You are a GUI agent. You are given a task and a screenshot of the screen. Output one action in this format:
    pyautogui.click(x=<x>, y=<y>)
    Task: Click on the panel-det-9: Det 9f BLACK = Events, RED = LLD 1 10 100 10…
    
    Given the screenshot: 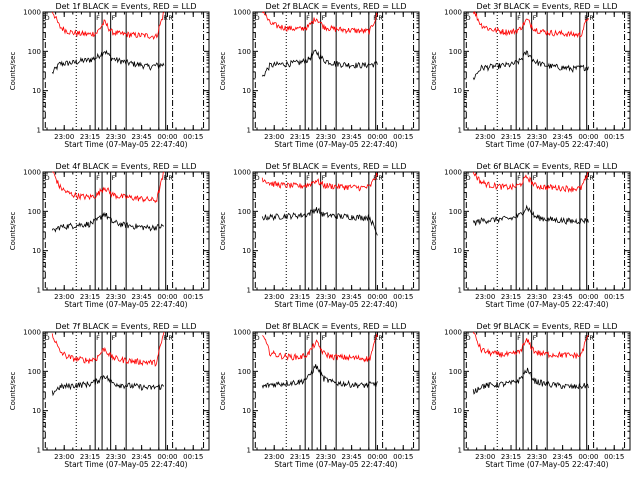 What is the action you would take?
    pyautogui.click(x=530, y=395)
    